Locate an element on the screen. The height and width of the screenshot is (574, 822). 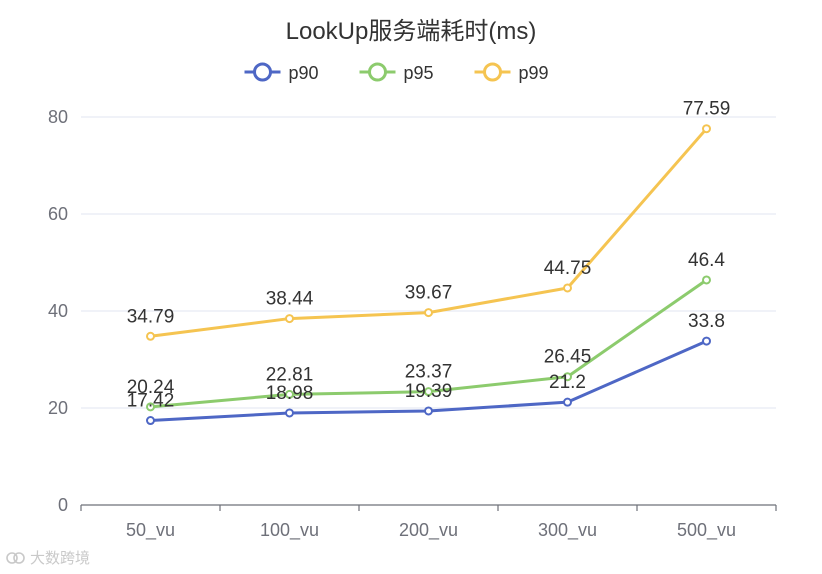
y-axis: 0 20 40 60 80 is located at coordinates (58, 311).